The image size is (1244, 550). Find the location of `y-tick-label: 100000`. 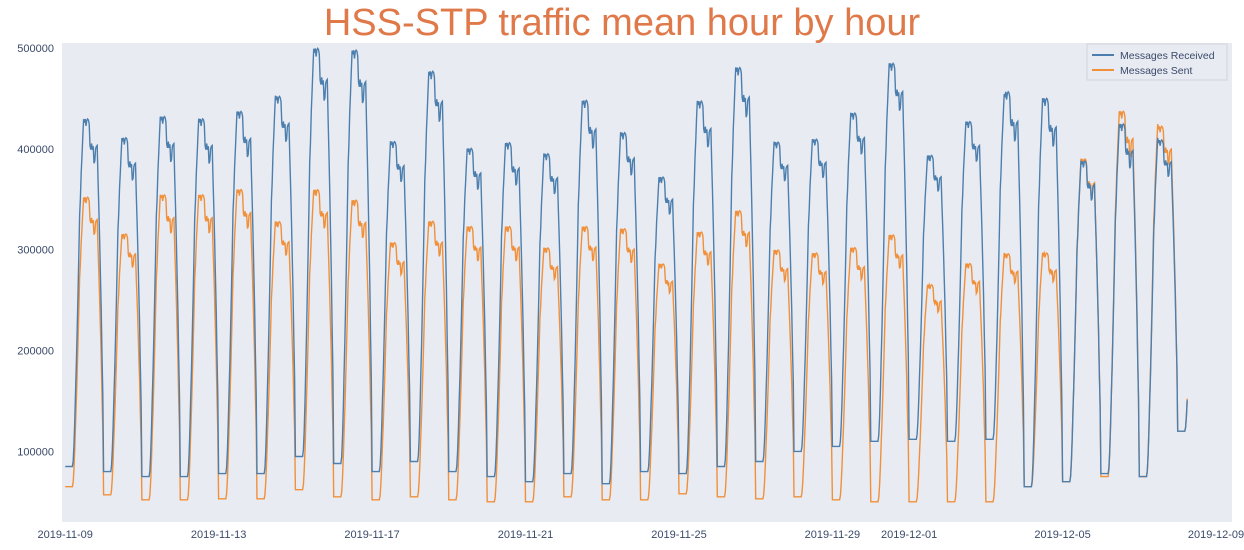

y-tick-label: 100000 is located at coordinates (35, 452).